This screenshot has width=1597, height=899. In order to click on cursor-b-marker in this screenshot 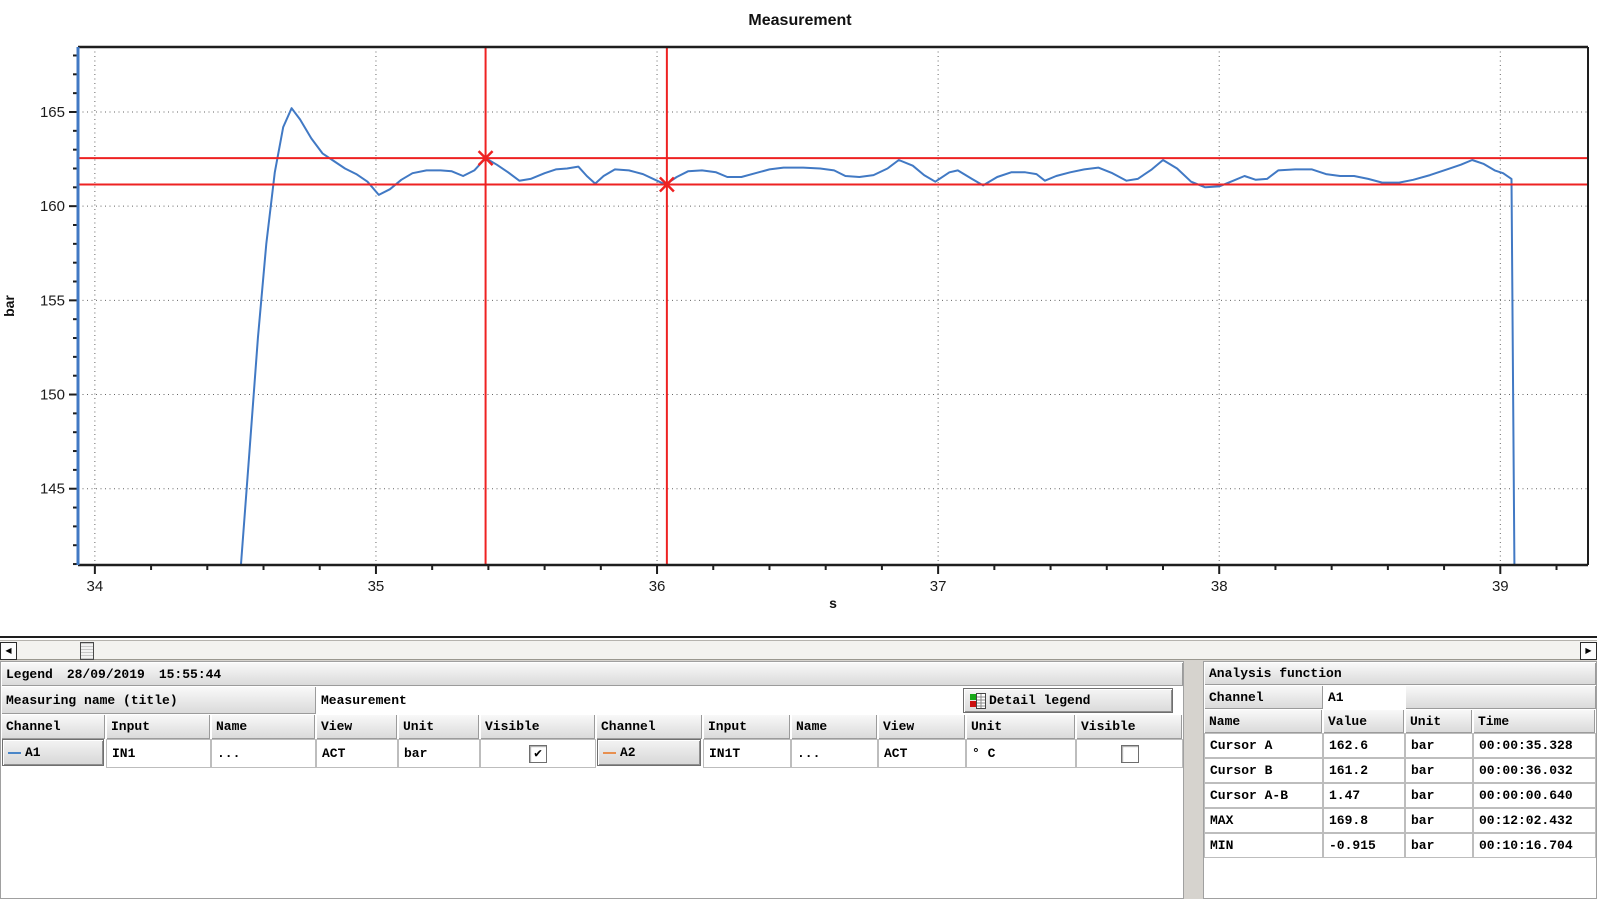, I will do `click(666, 184)`.